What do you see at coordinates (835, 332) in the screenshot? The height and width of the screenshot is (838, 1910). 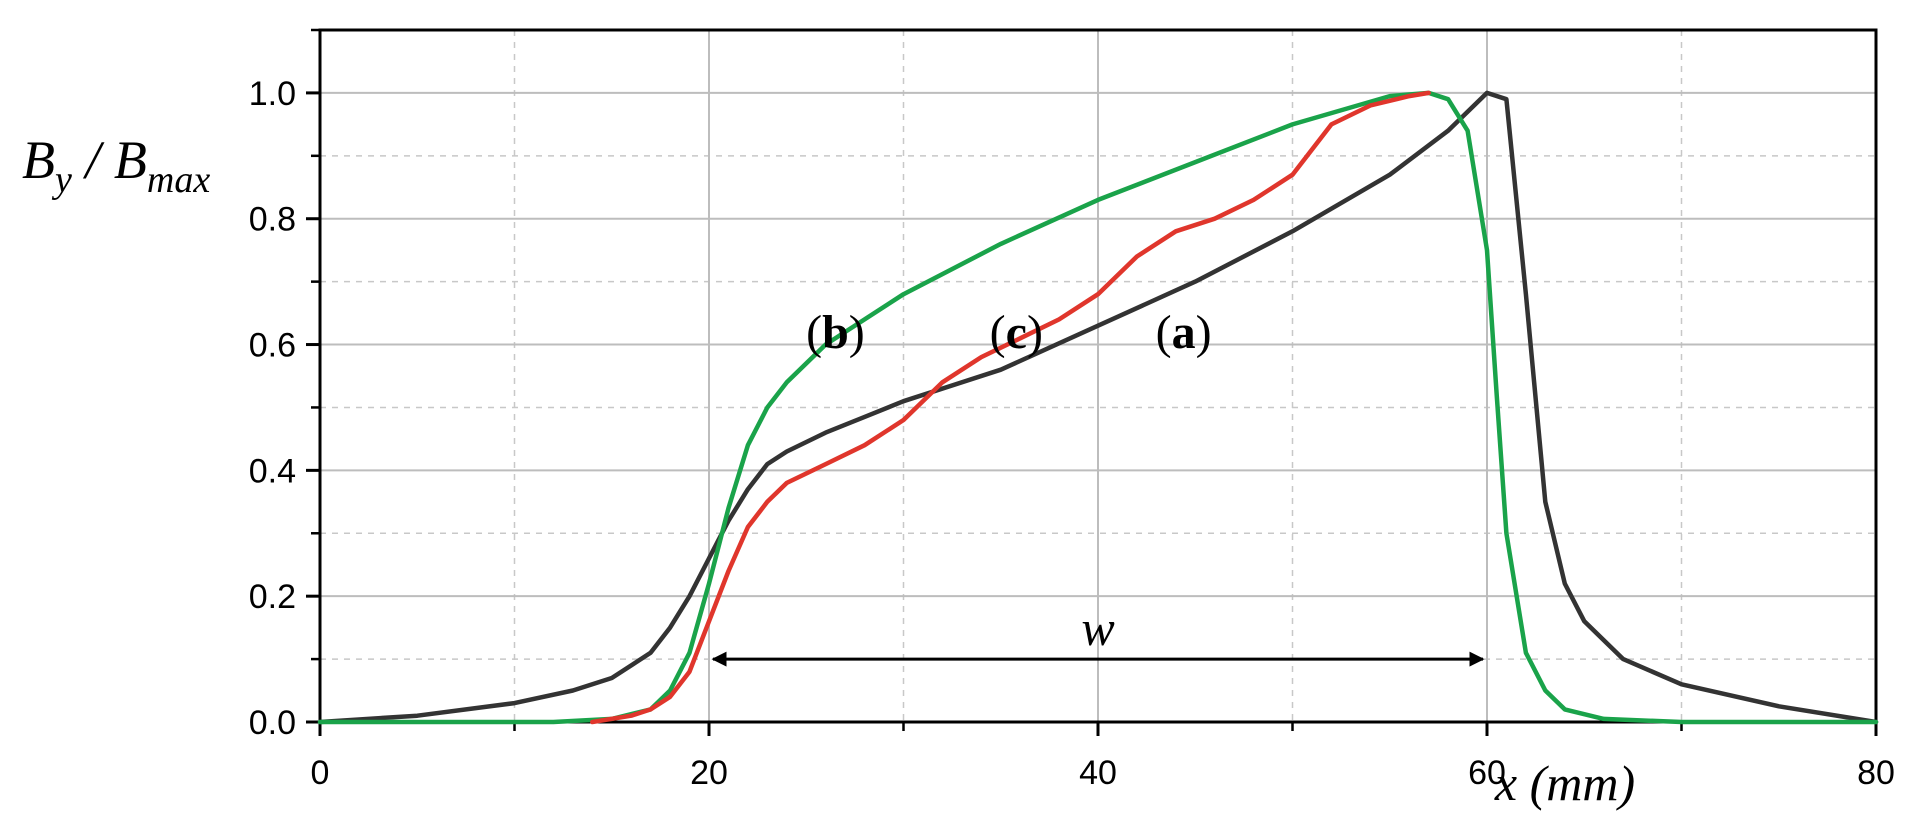 I see `curve-label-b: (b)` at bounding box center [835, 332].